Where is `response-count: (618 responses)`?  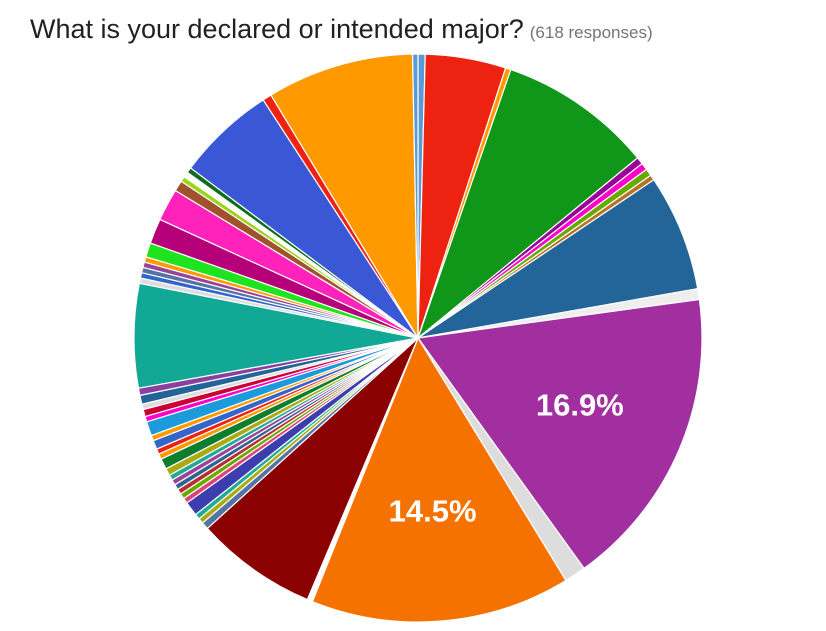 response-count: (618 responses) is located at coordinates (591, 32).